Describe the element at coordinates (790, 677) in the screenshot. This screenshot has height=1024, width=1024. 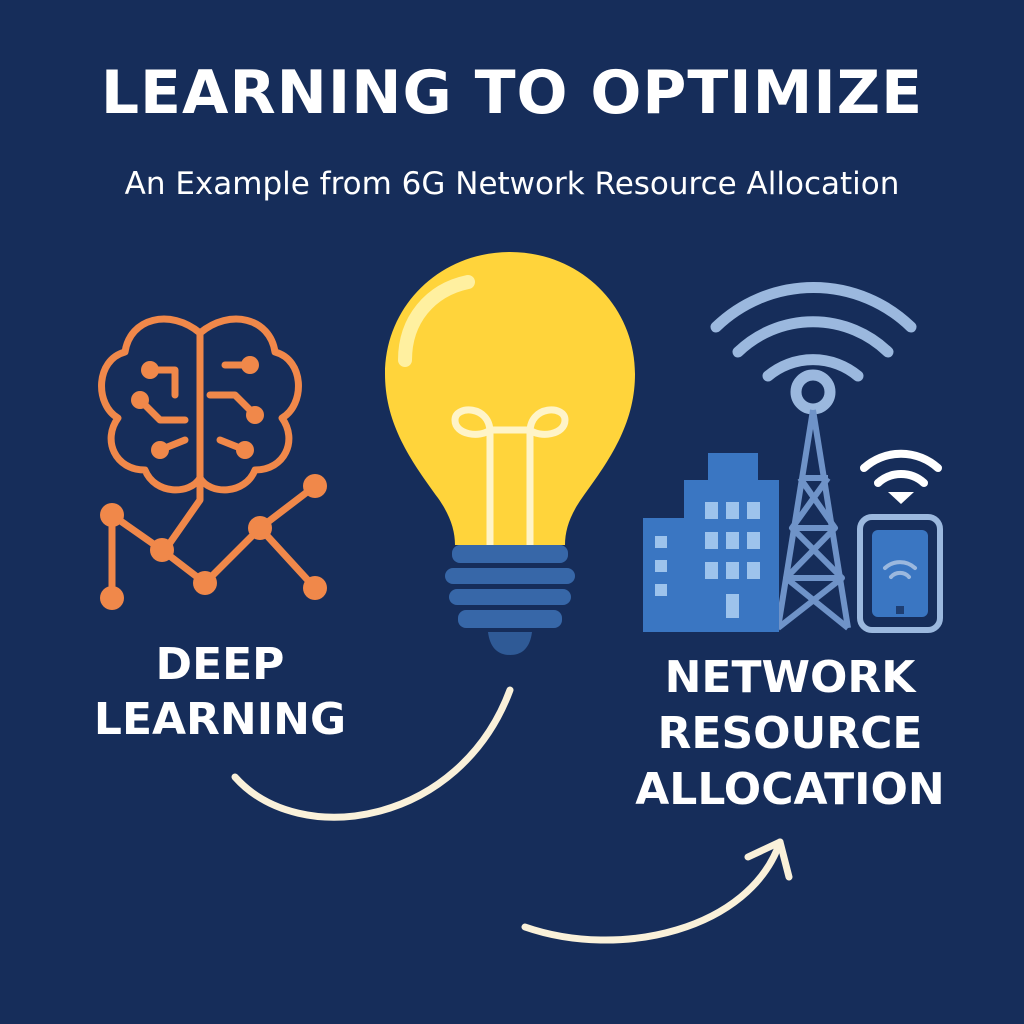
I see `nra-label-line: NETWORK` at that location.